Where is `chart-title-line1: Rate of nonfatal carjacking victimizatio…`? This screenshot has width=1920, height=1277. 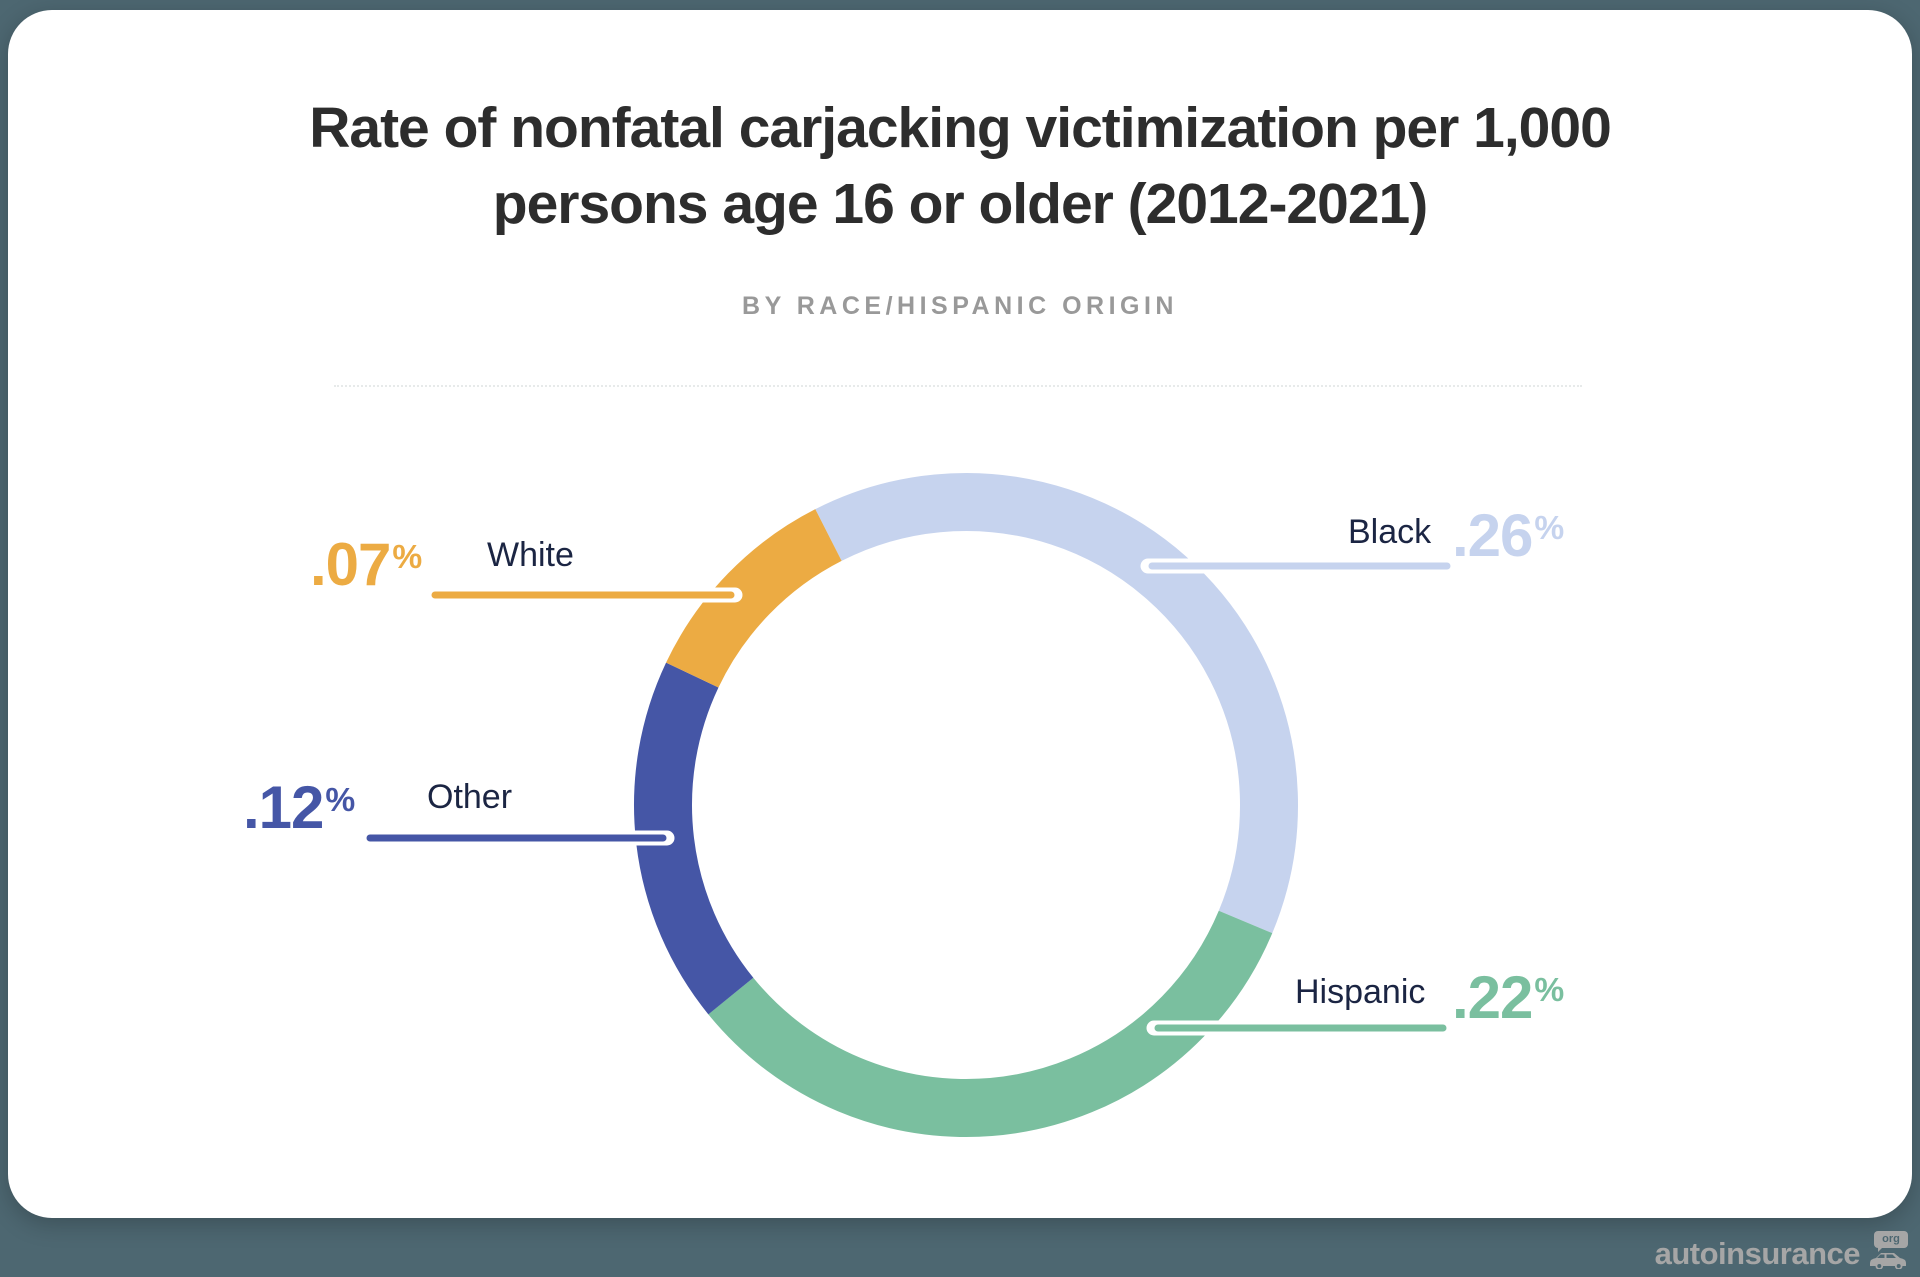 chart-title-line1: Rate of nonfatal carjacking victimizatio… is located at coordinates (960, 128).